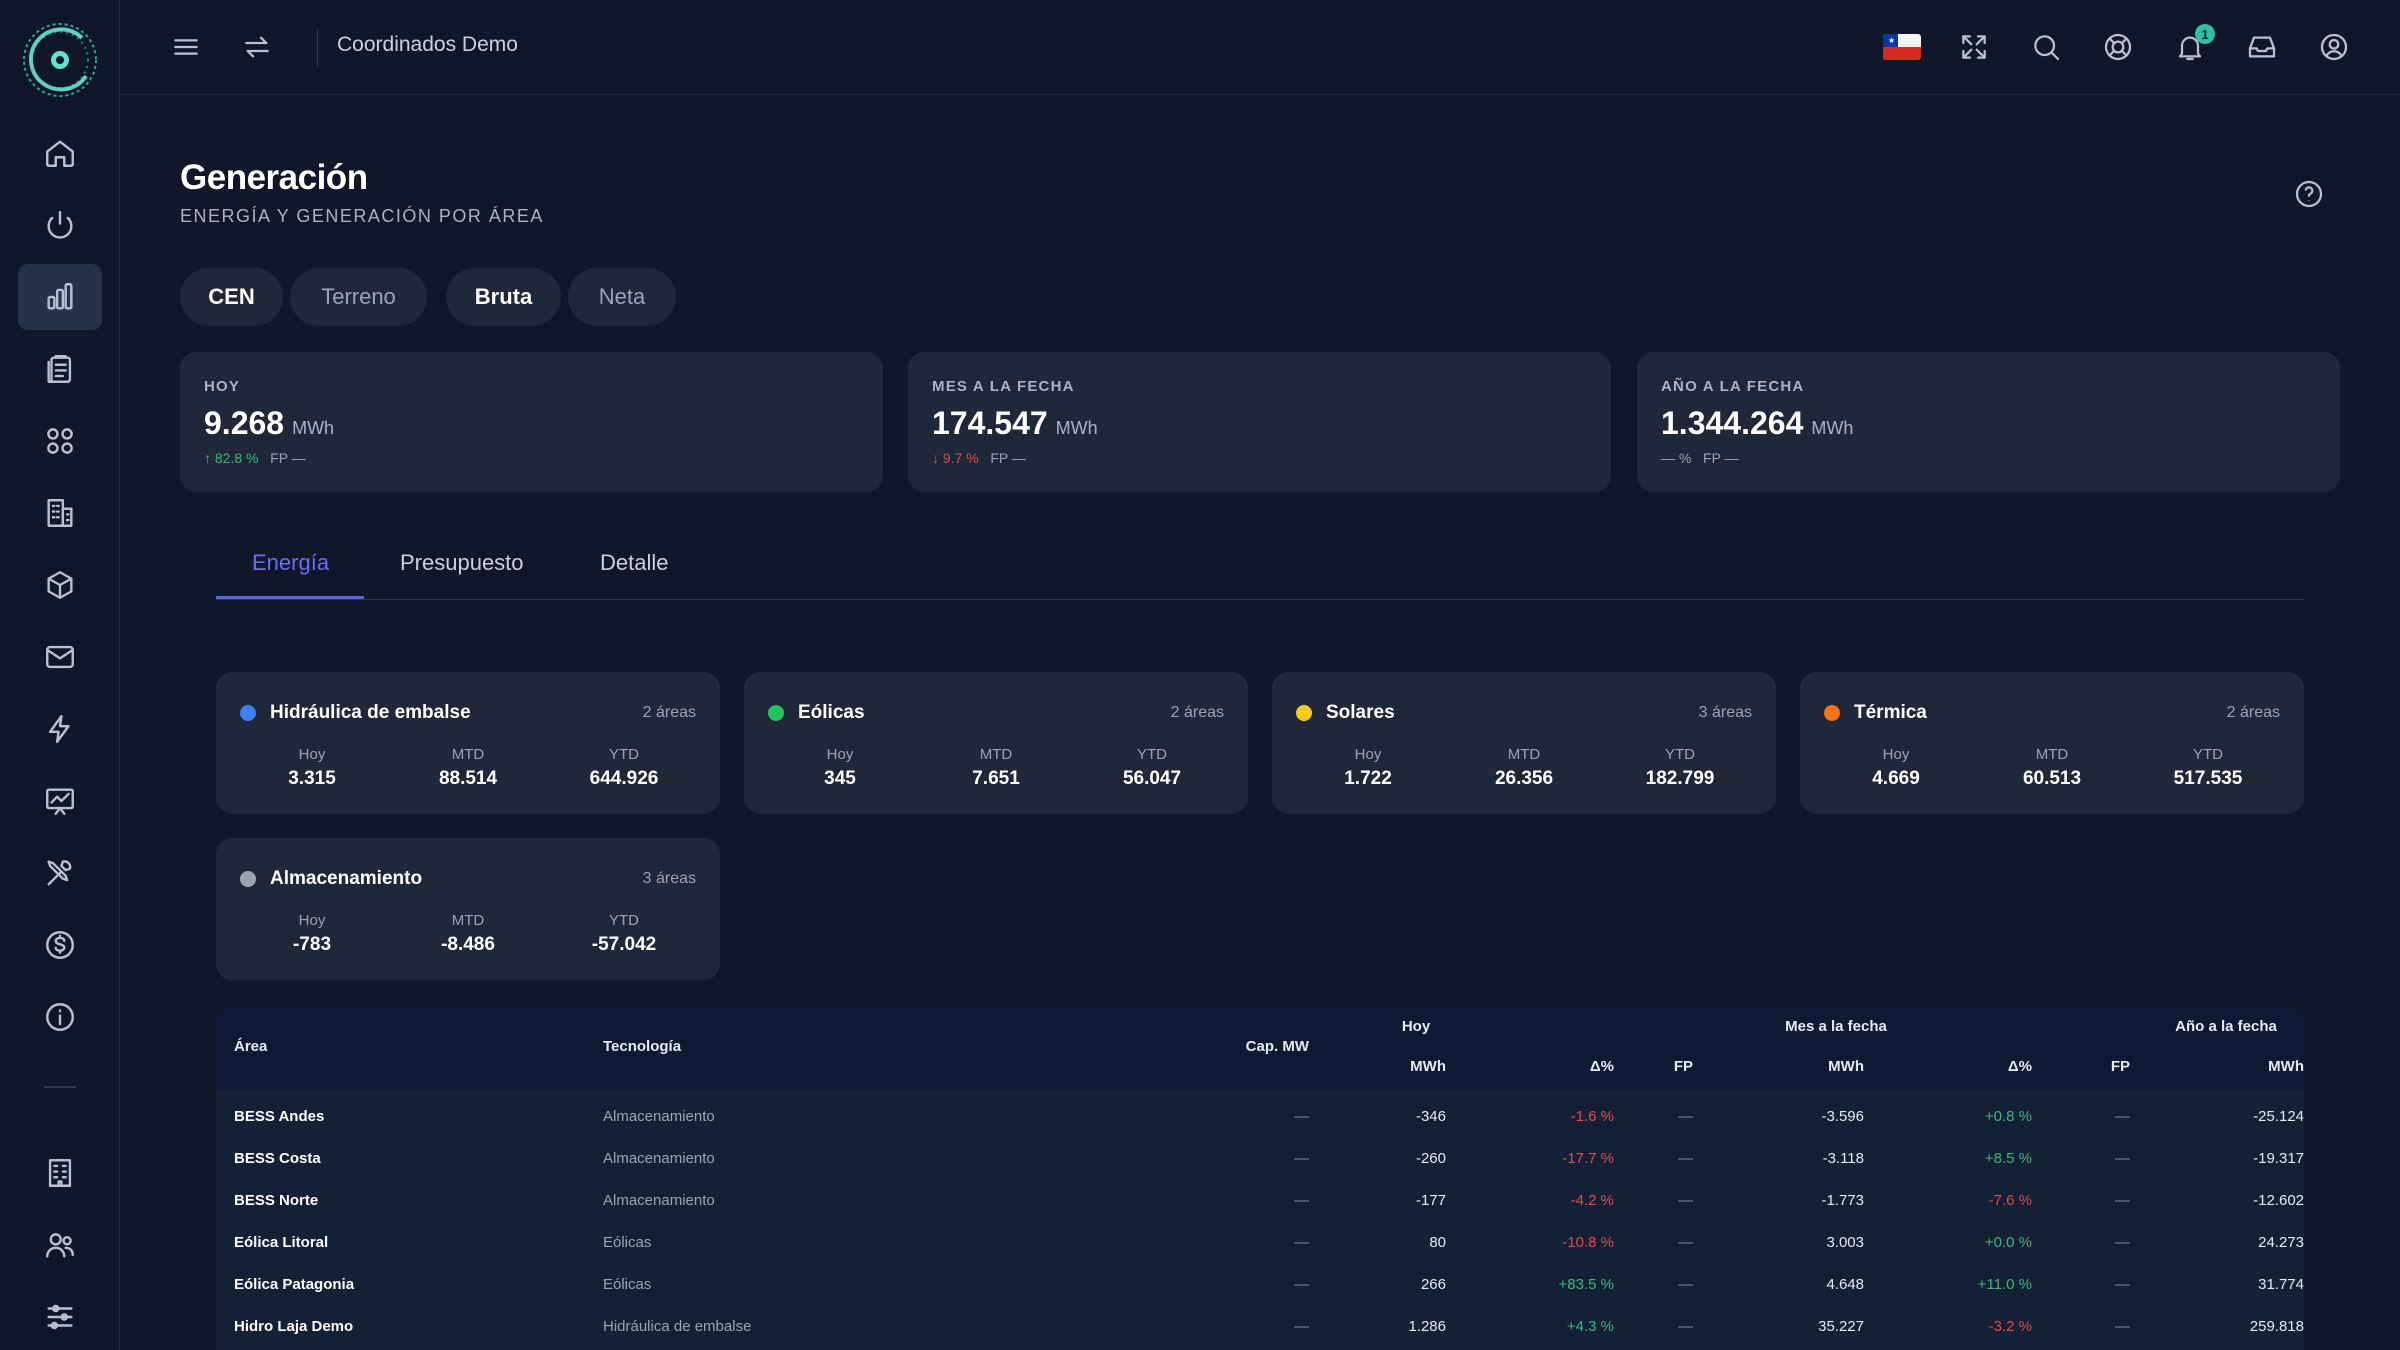  Describe the element at coordinates (627, 1242) in the screenshot. I see `cell-tech: Eólicas` at that location.